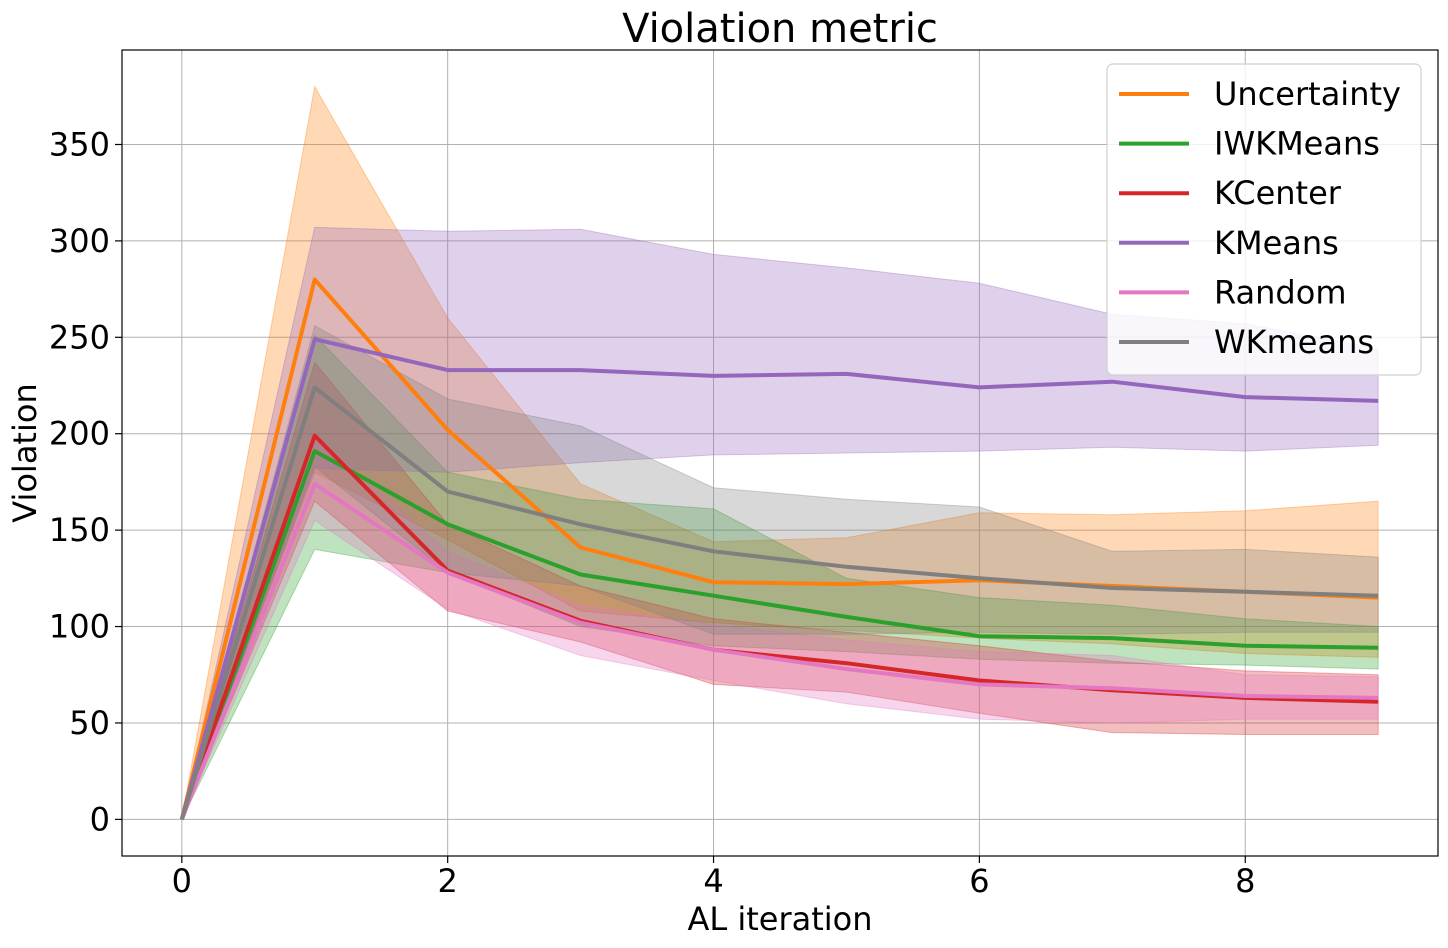 This screenshot has width=1448, height=948. Describe the element at coordinates (25, 452) in the screenshot. I see `y-axis-label: Violation` at that location.